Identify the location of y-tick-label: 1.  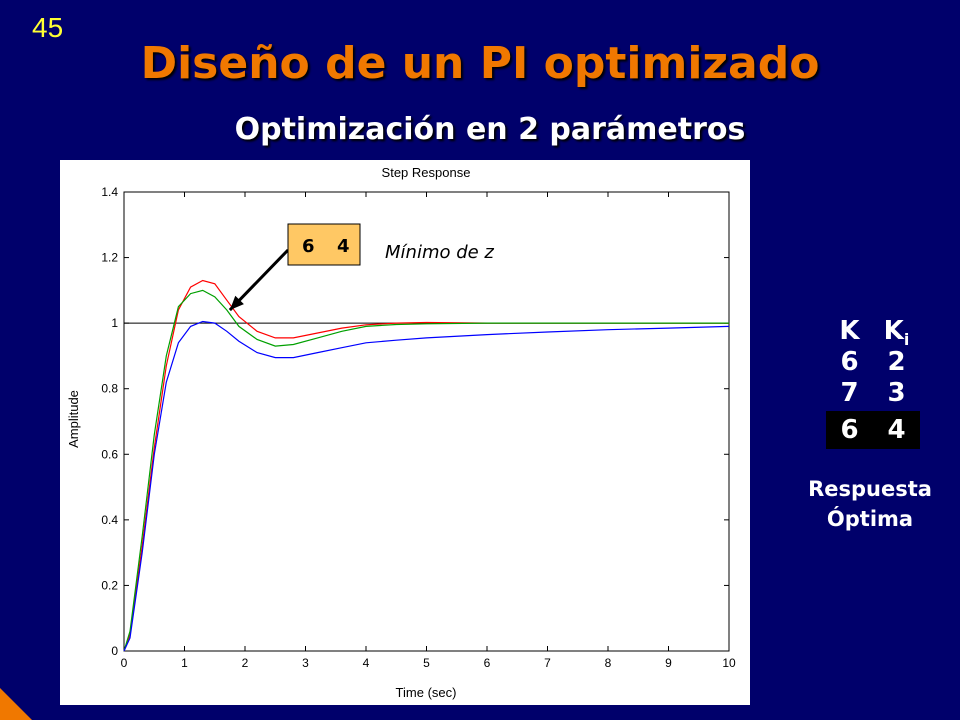
(114, 323).